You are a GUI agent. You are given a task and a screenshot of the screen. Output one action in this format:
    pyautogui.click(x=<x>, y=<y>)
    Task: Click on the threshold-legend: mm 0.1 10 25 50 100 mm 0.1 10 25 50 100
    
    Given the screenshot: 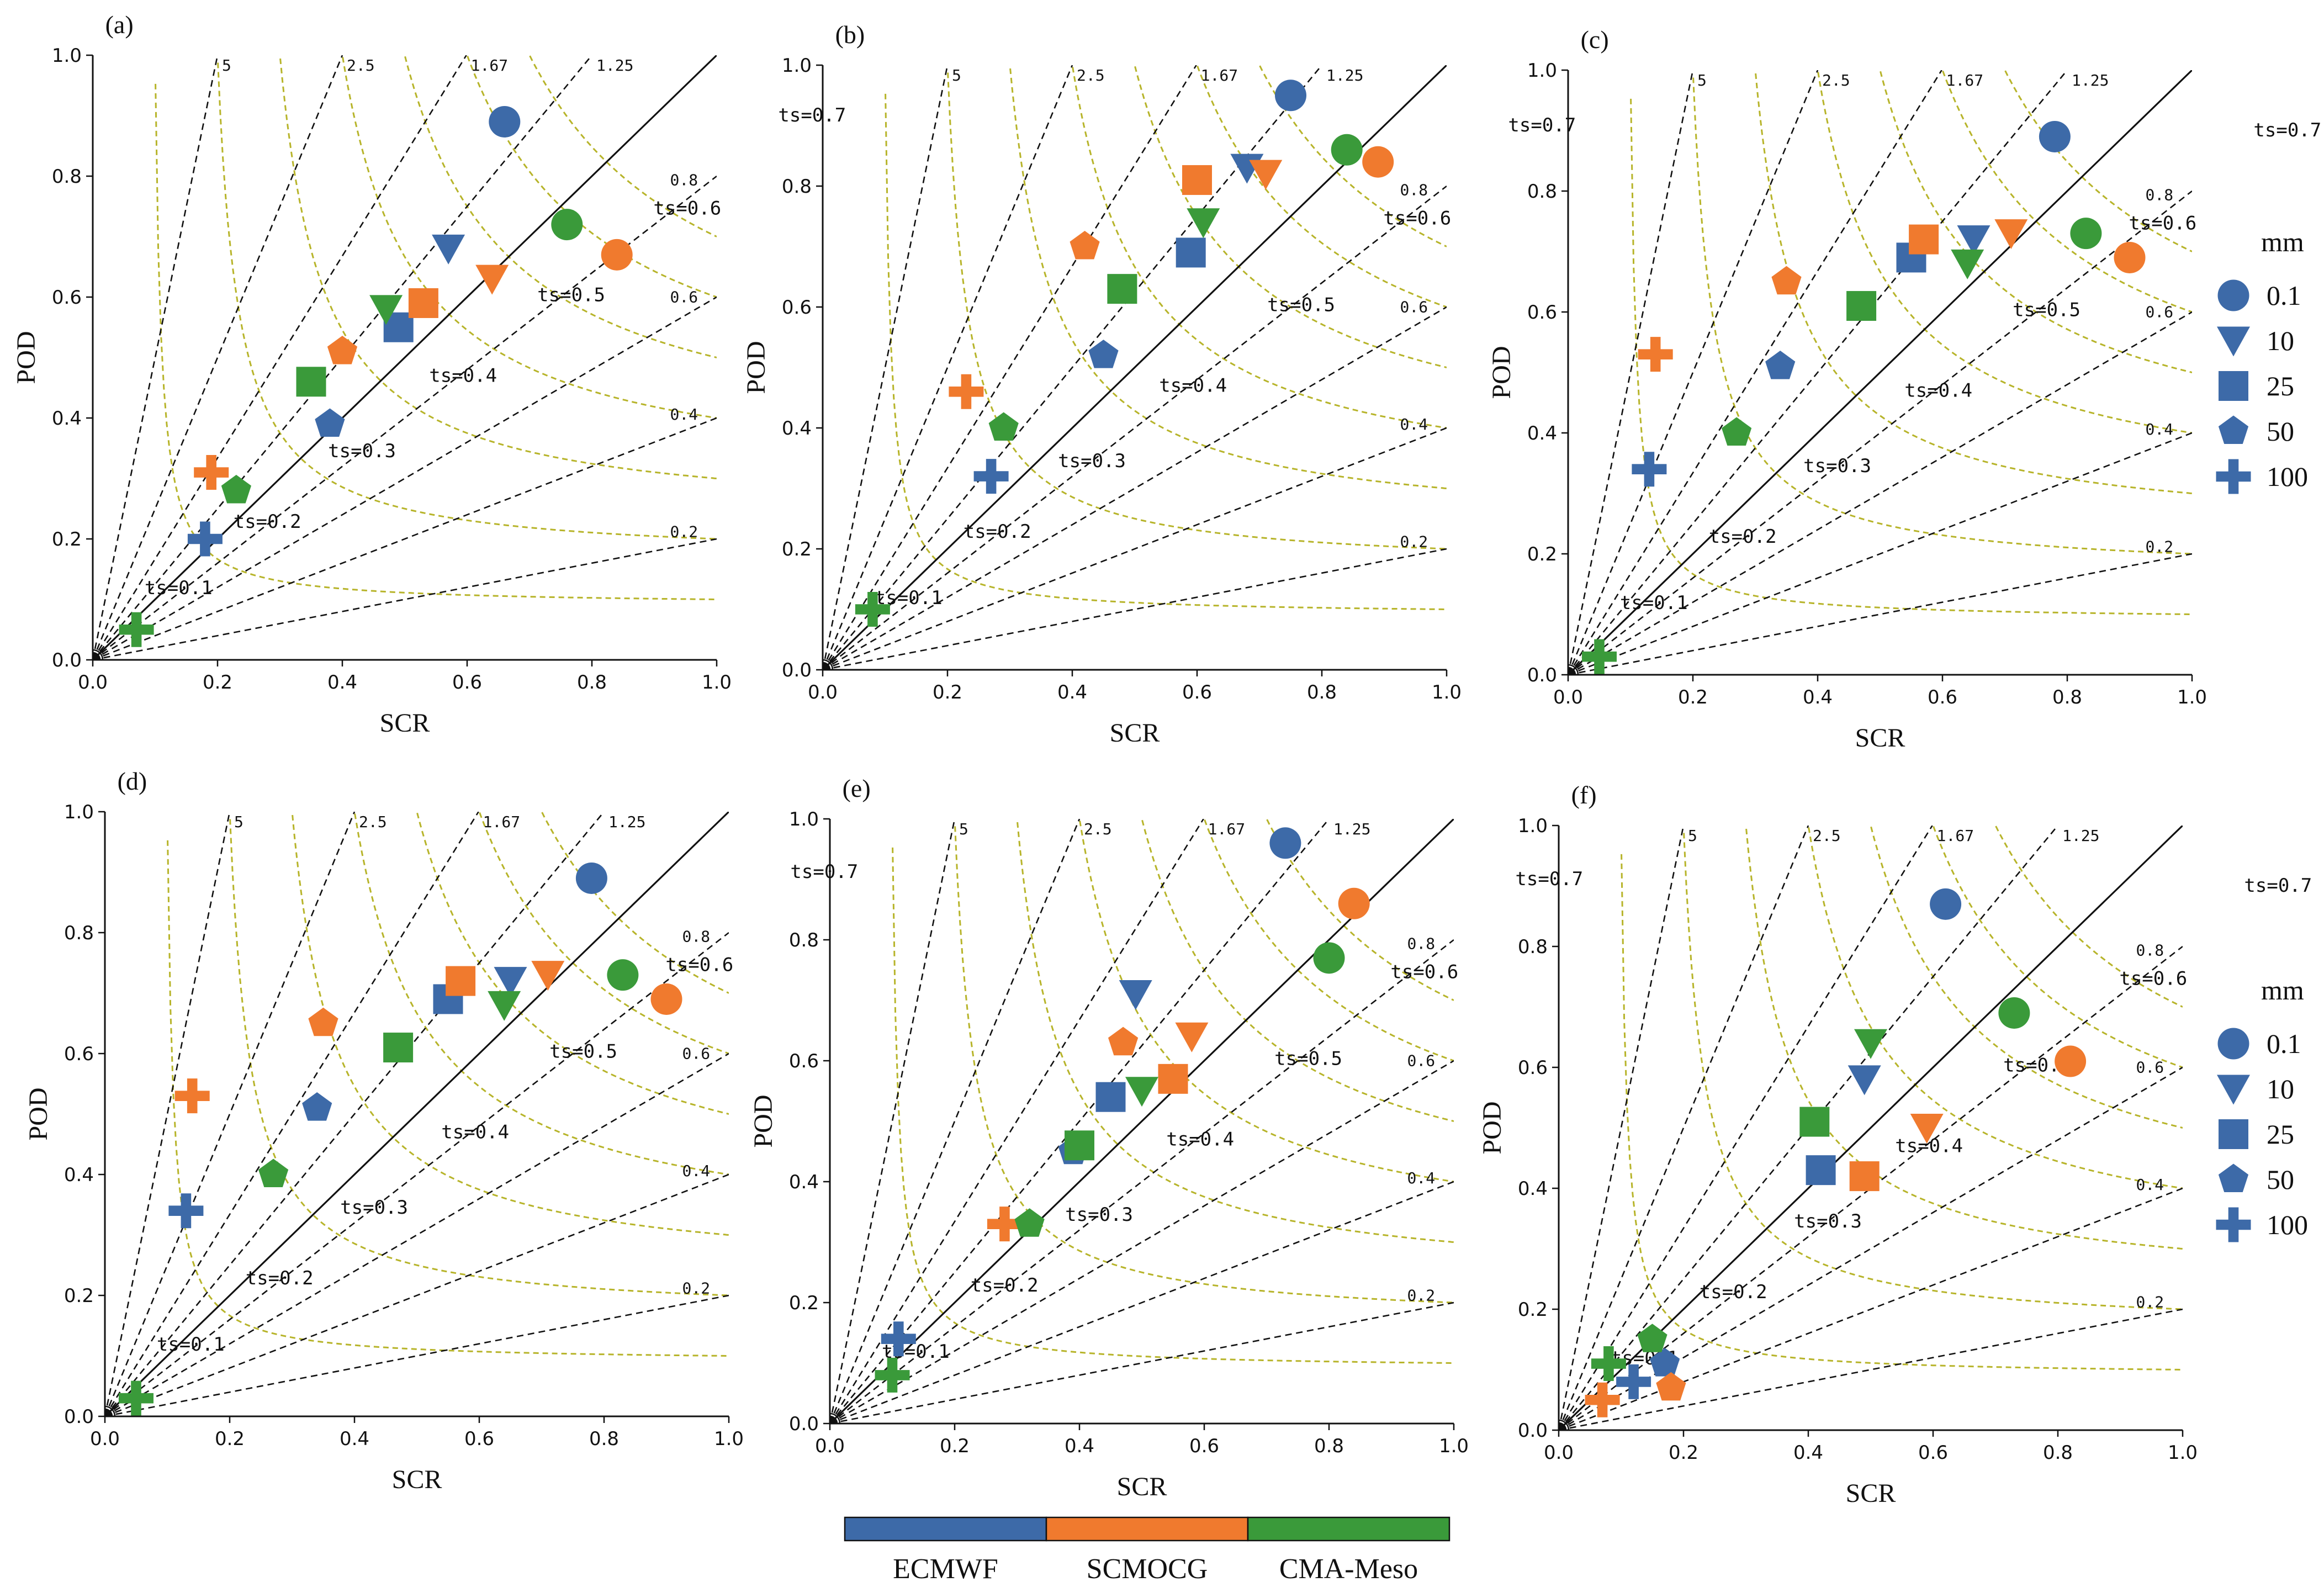 What is the action you would take?
    pyautogui.click(x=2262, y=734)
    